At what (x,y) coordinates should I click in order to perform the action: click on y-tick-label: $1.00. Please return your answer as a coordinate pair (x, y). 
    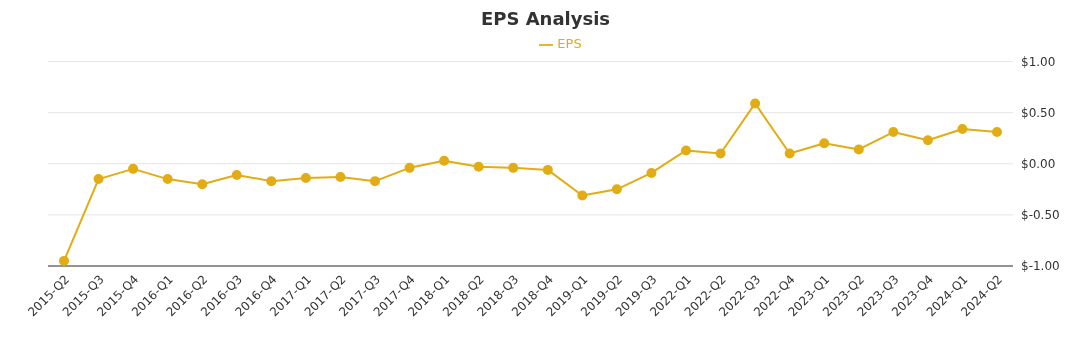
    Looking at the image, I should click on (1038, 61).